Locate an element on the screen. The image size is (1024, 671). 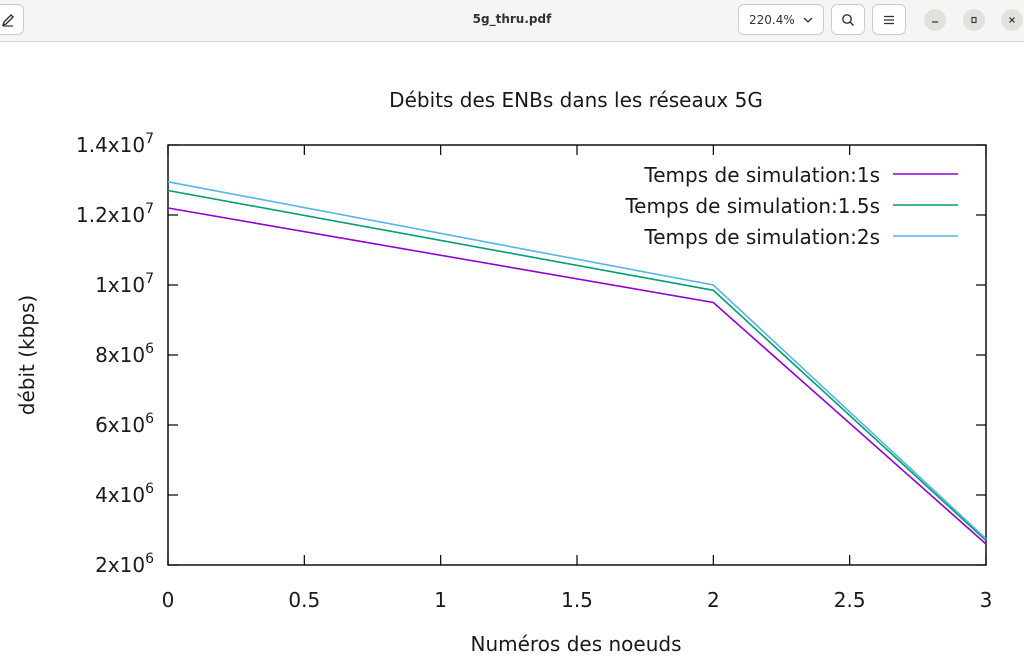
y-tick-label: 6x10⁶ is located at coordinates (124, 424).